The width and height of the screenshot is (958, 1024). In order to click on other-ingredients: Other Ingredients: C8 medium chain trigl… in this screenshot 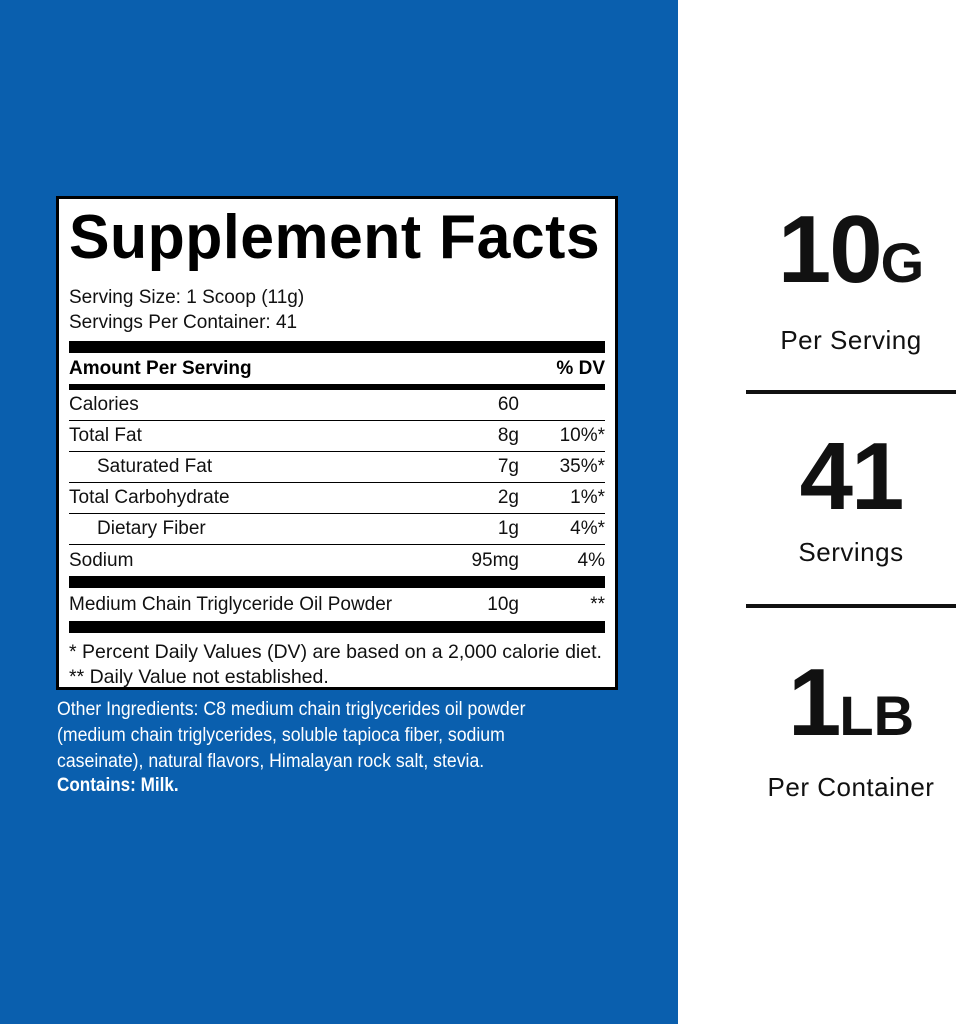, I will do `click(291, 735)`.